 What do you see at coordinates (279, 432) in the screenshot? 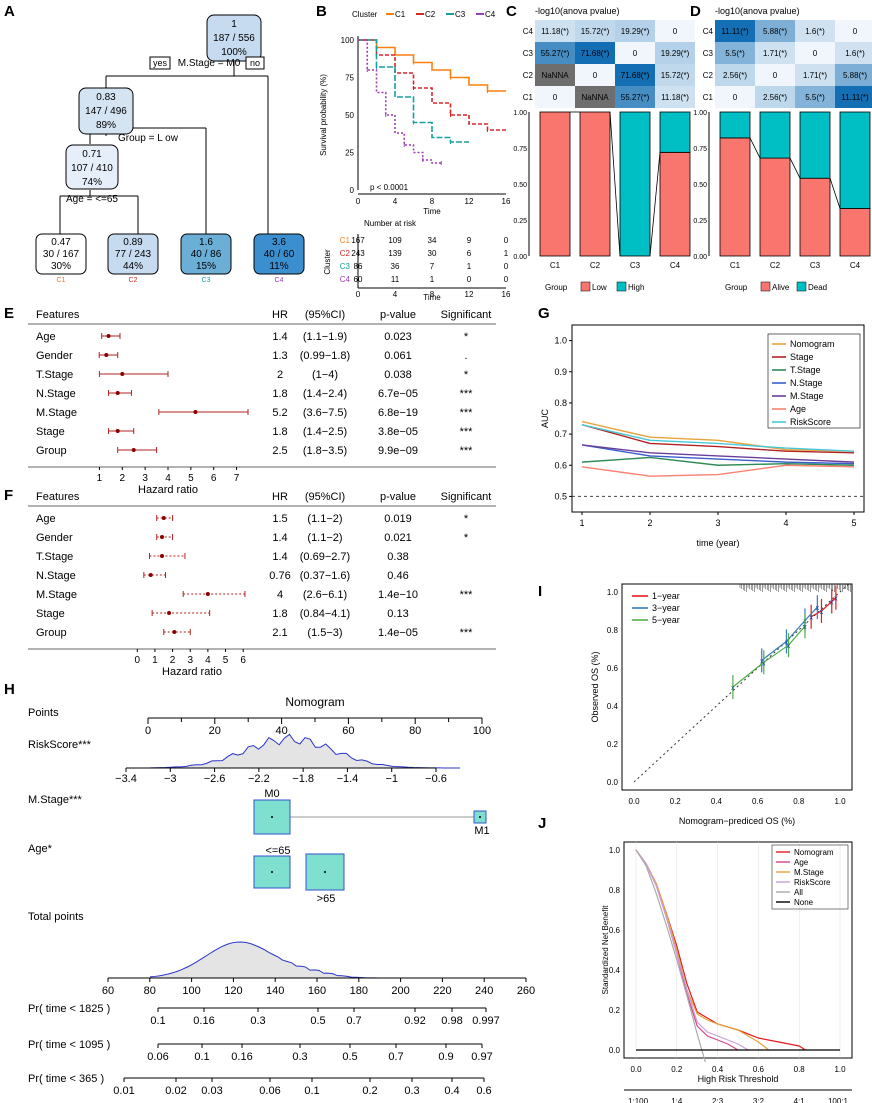
I see `hr-value: 1.8` at bounding box center [279, 432].